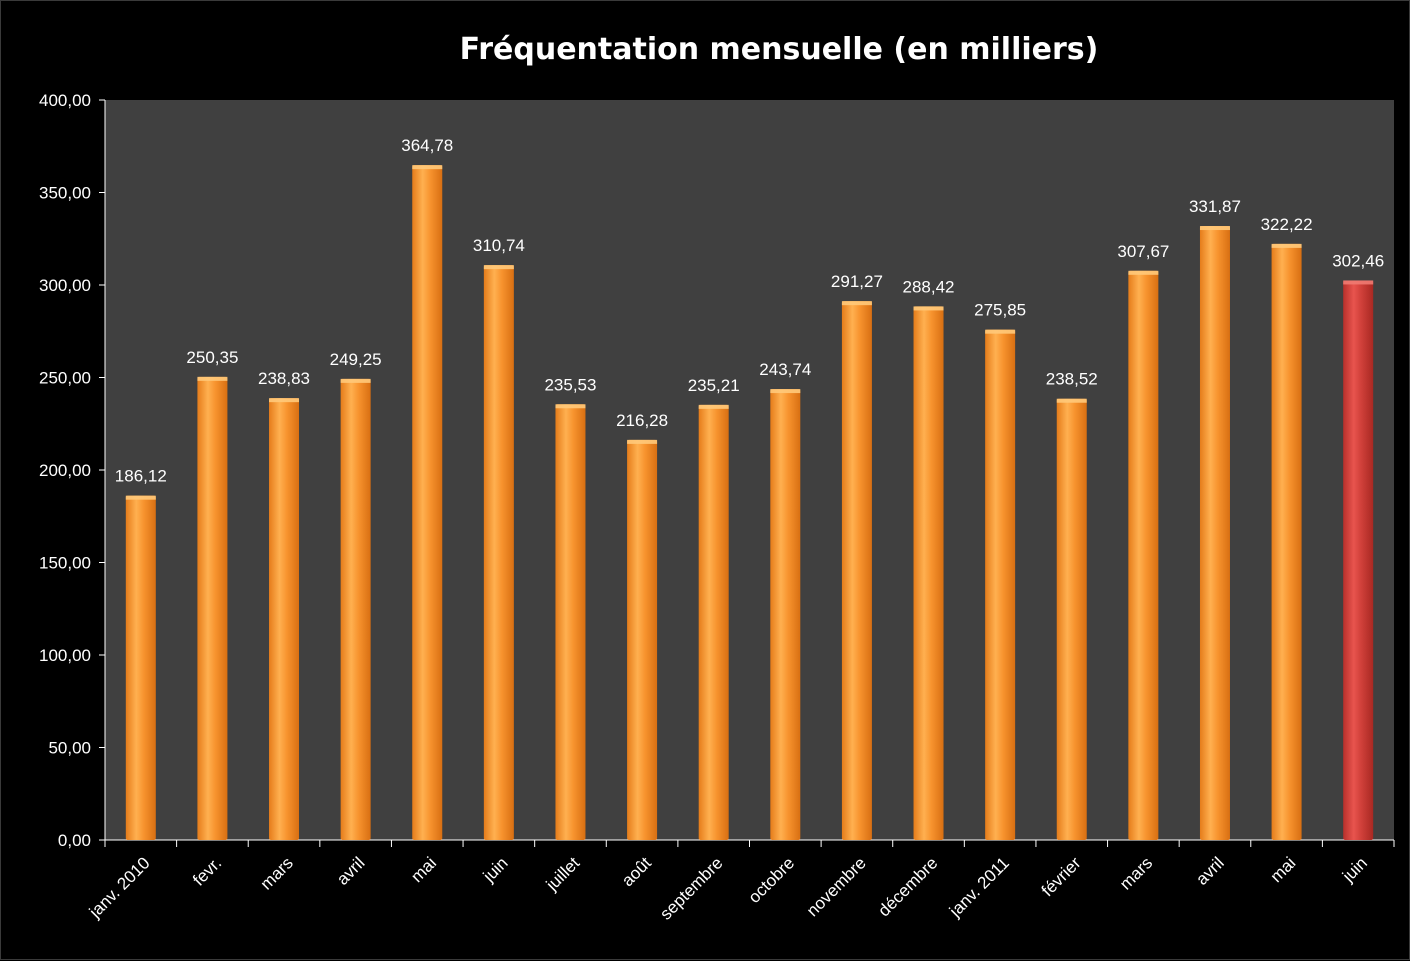 The image size is (1410, 961). What do you see at coordinates (141, 476) in the screenshot?
I see `data-label: 186,12` at bounding box center [141, 476].